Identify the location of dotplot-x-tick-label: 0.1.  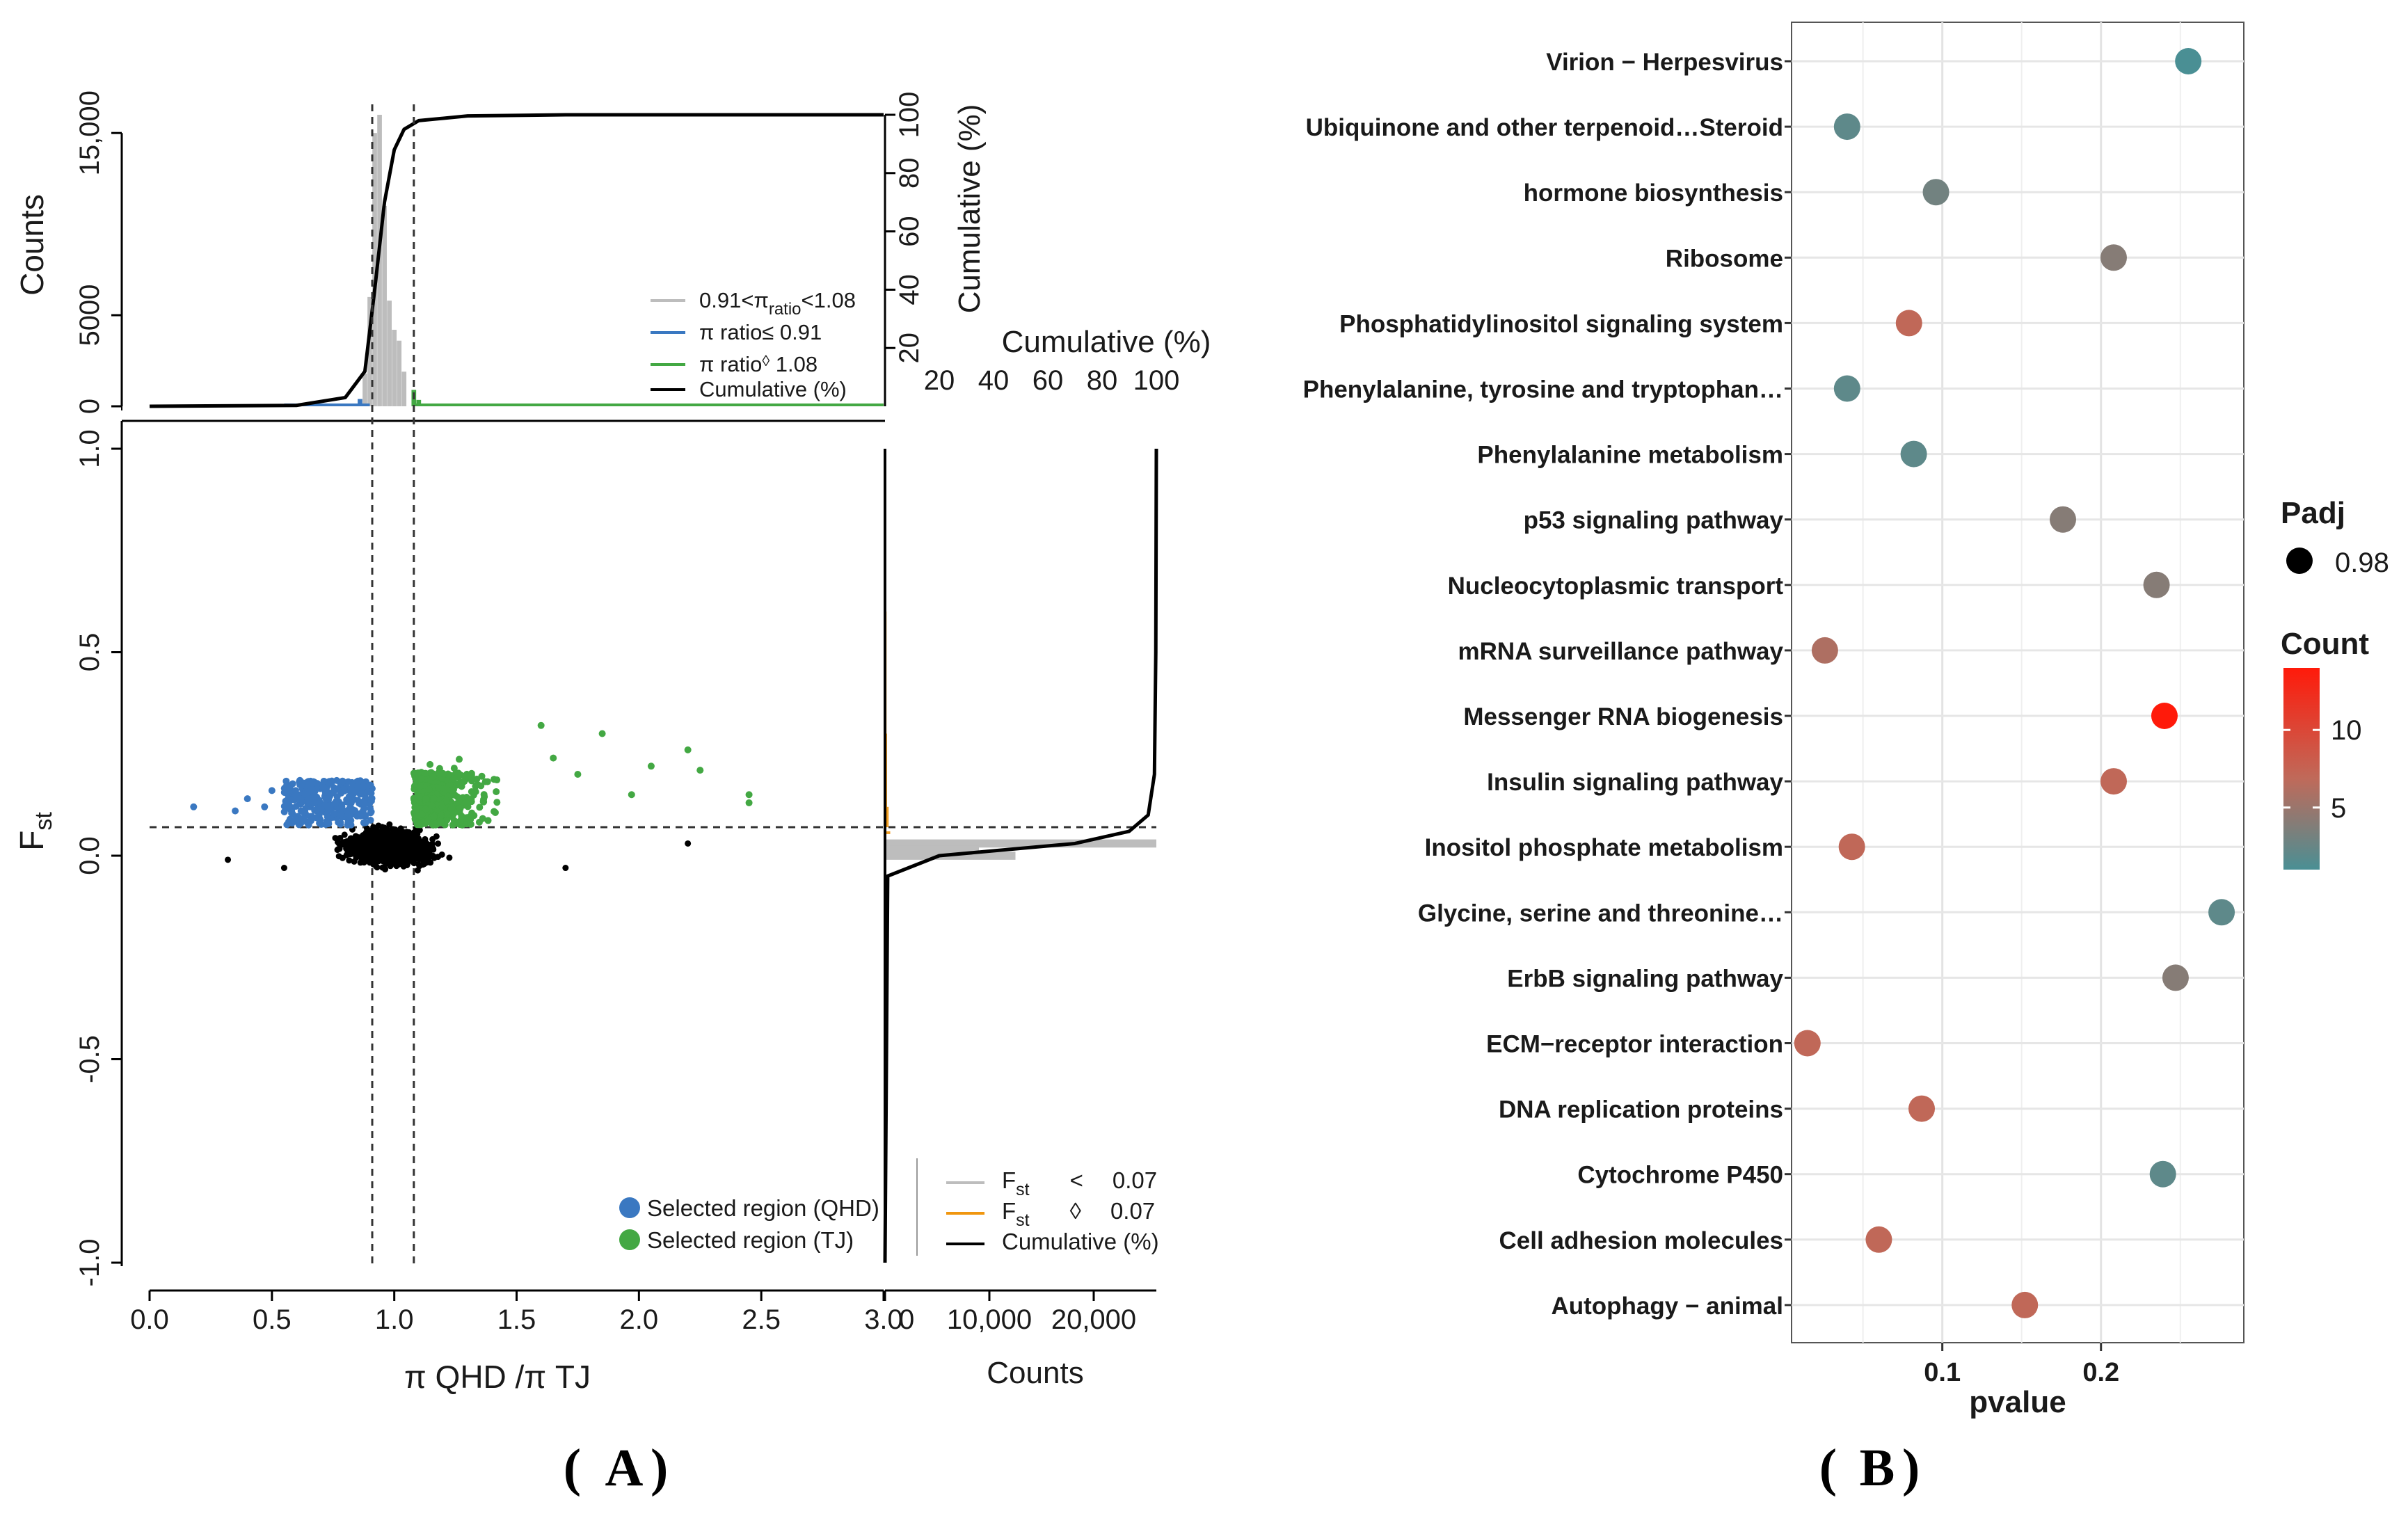
(1942, 1372).